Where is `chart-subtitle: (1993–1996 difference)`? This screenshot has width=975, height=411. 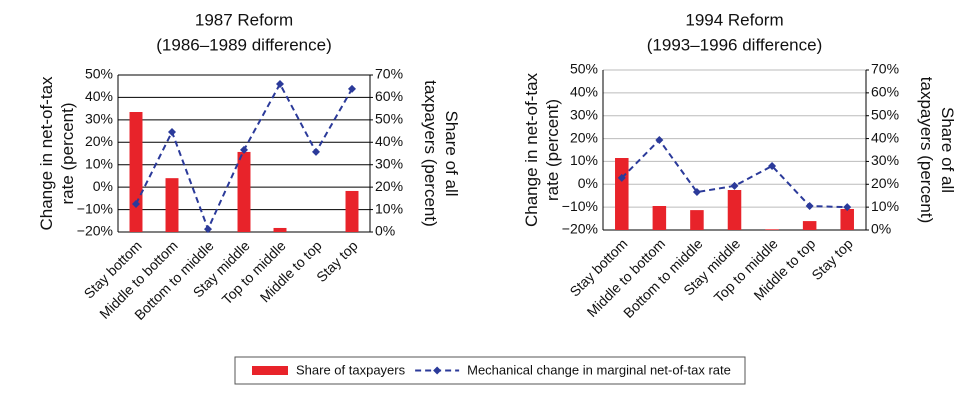
chart-subtitle: (1993–1996 difference) is located at coordinates (735, 44).